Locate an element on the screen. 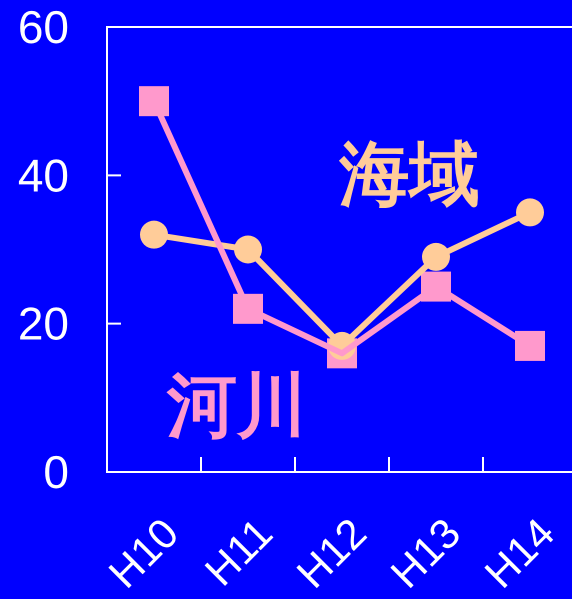  y-tick-label: 40 is located at coordinates (43, 175).